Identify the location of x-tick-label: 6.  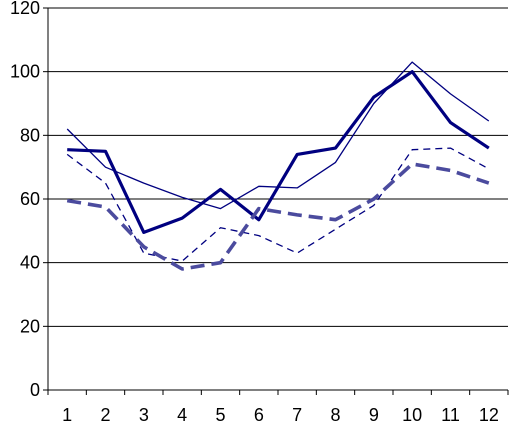
(259, 415).